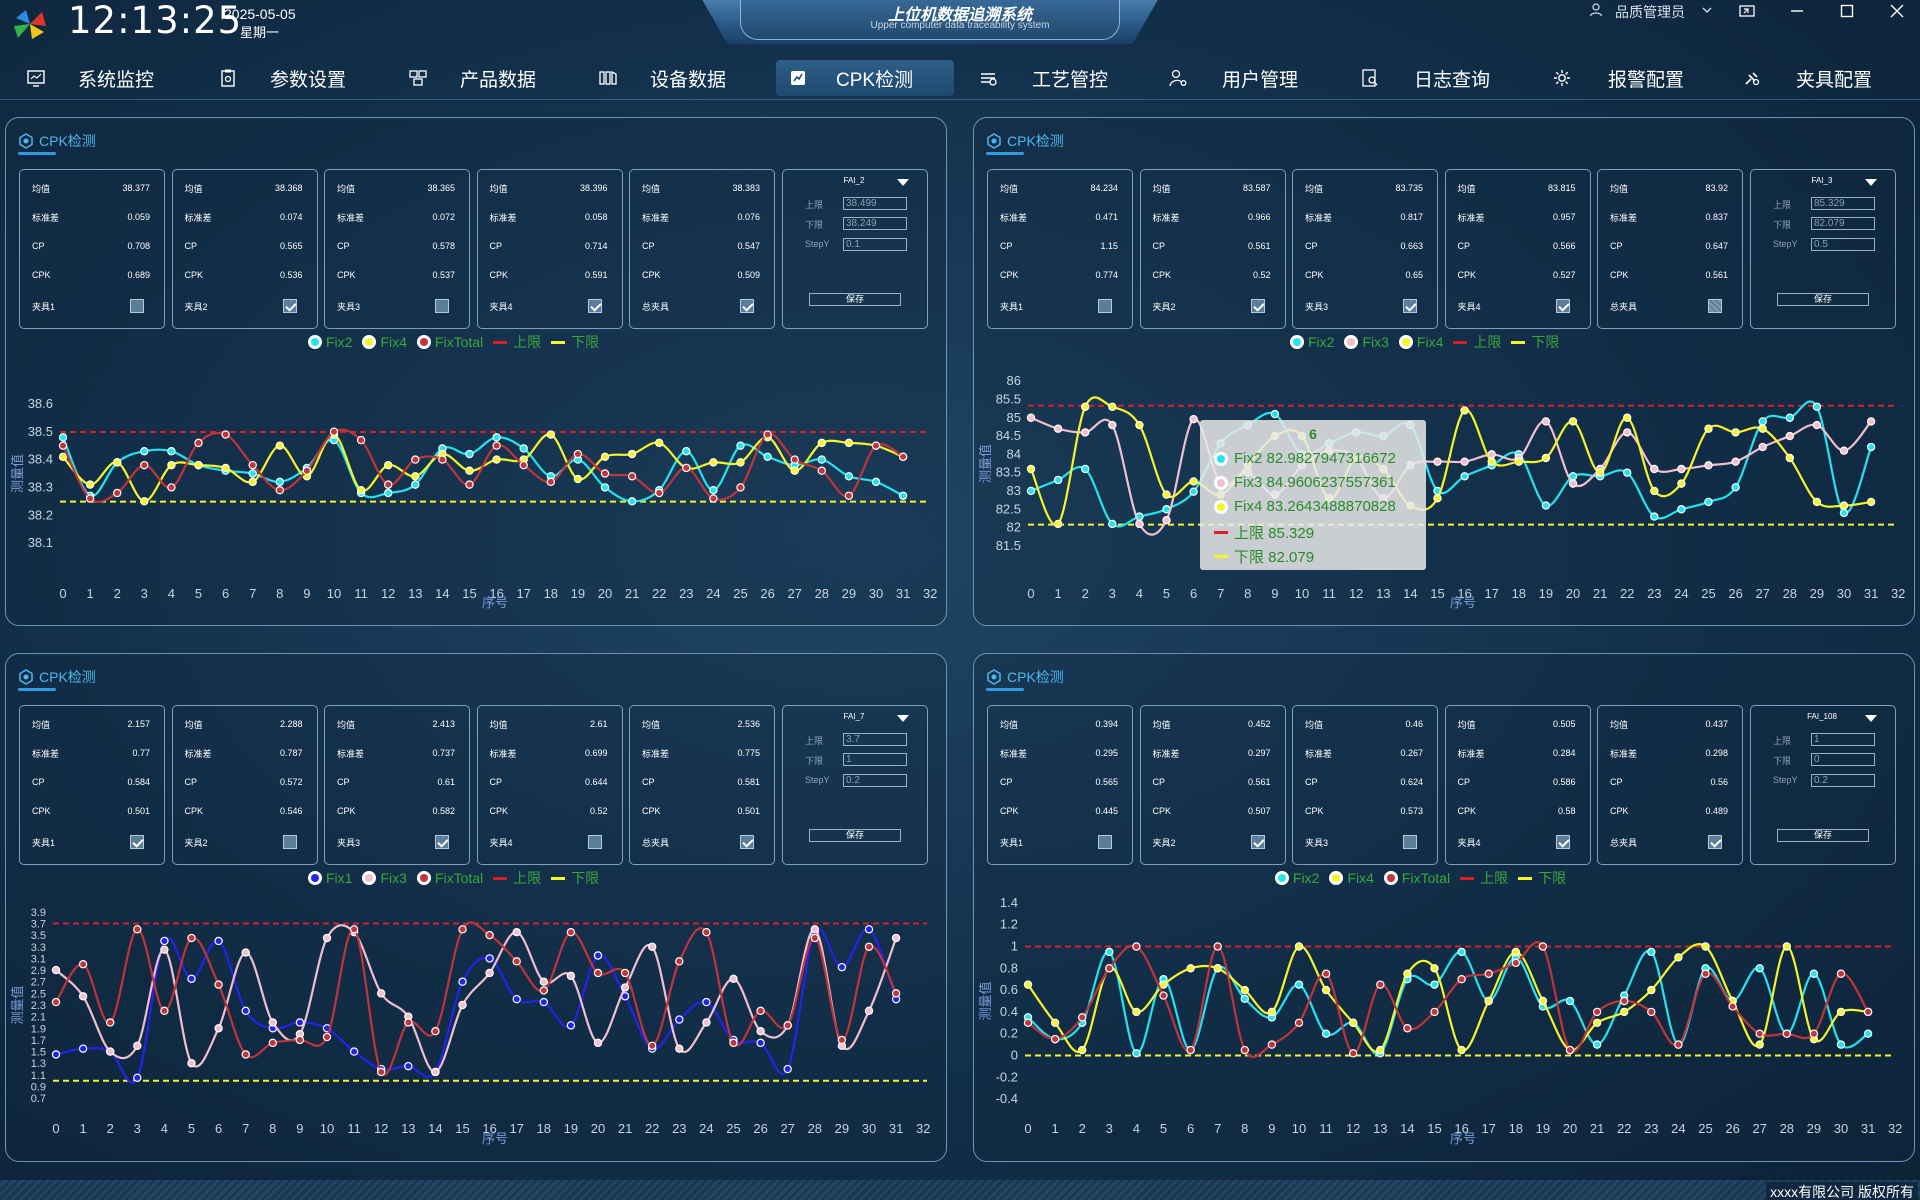 The width and height of the screenshot is (1920, 1200). What do you see at coordinates (1897, 11) in the screenshot?
I see `close-button` at bounding box center [1897, 11].